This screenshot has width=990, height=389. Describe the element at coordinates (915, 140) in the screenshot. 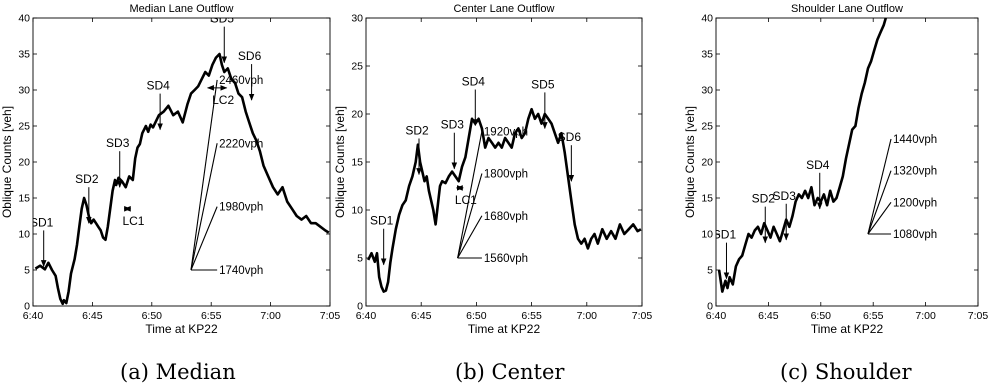

I see `rate-fan-label: 1440vph` at that location.